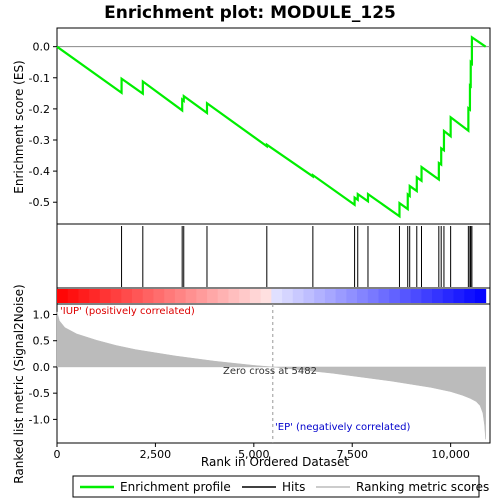 The image size is (500, 500). I want to click on metric-y-axis-label: Ranked list metric (Signal2Noise), so click(19, 383).